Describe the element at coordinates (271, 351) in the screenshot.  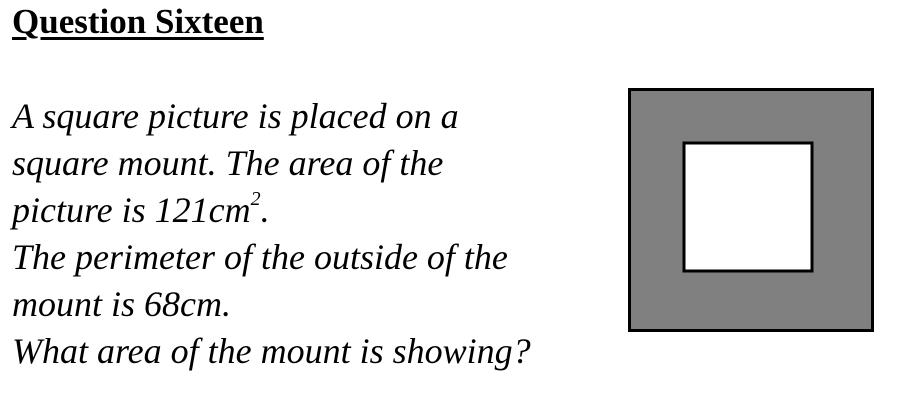
I see `question-line-6: What area of the mount is showing?` at that location.